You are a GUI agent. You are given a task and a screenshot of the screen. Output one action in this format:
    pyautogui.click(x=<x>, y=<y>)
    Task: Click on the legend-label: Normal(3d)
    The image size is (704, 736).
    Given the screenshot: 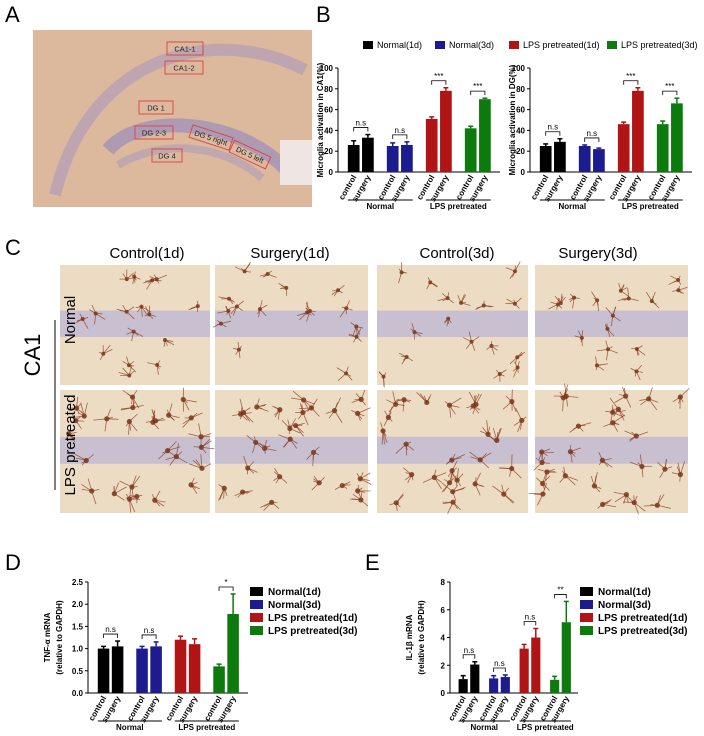 What is the action you would take?
    pyautogui.click(x=624, y=605)
    